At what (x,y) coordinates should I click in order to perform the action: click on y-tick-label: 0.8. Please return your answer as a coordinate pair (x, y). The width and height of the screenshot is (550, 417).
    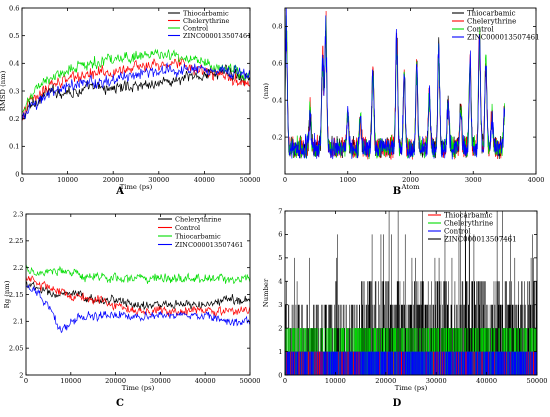
    Looking at the image, I should click on (277, 27).